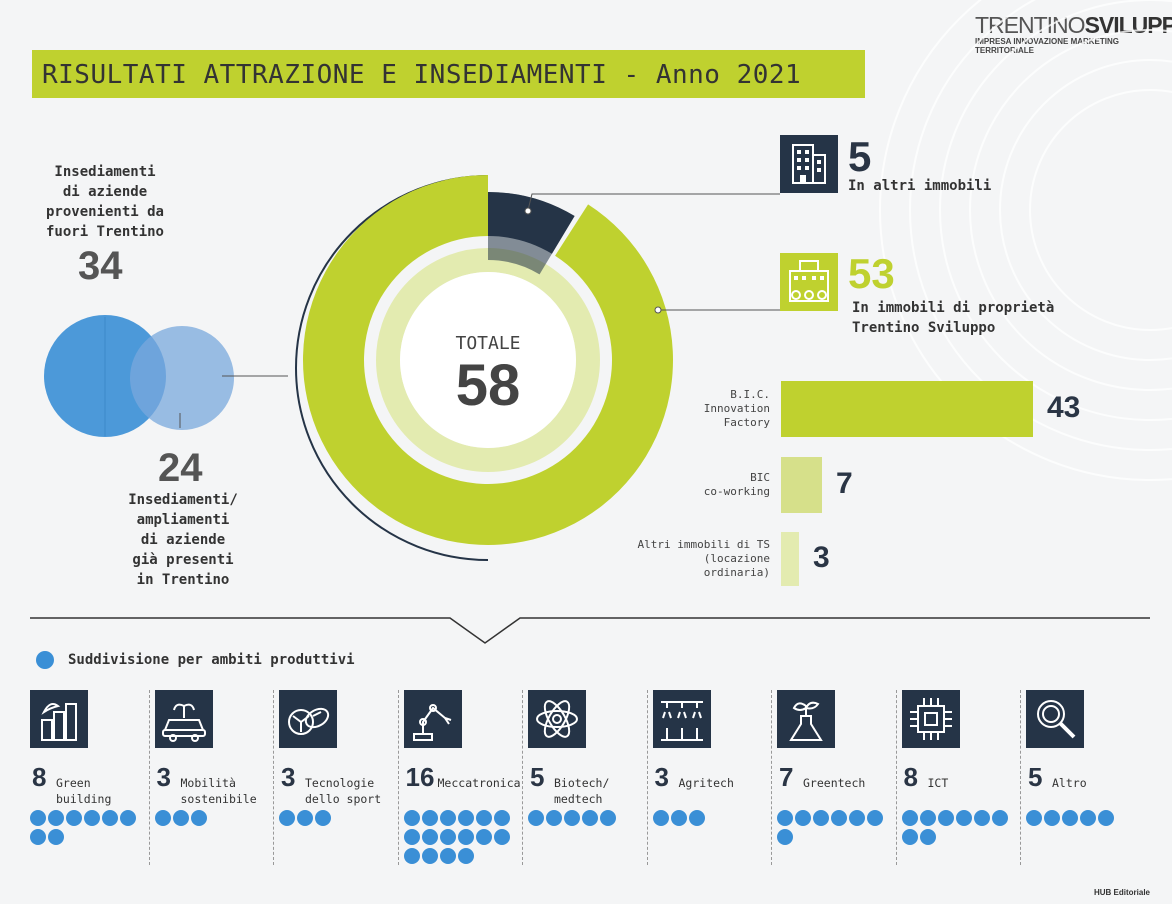  Describe the element at coordinates (537, 777) in the screenshot. I see `category-count: 5` at that location.